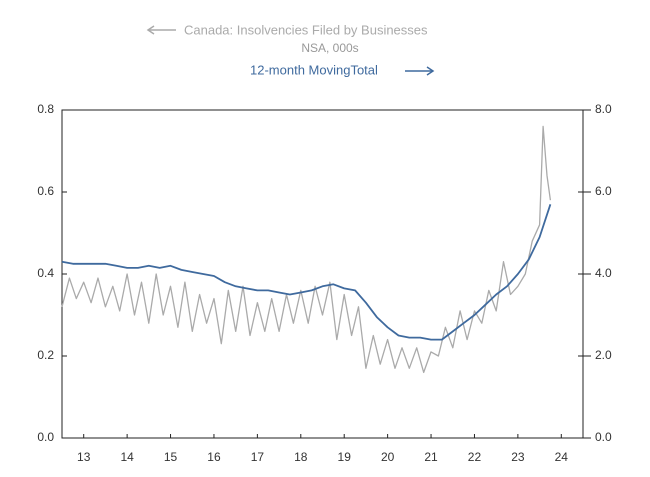 The height and width of the screenshot is (477, 650). I want to click on x-tick-label: 18, so click(301, 457).